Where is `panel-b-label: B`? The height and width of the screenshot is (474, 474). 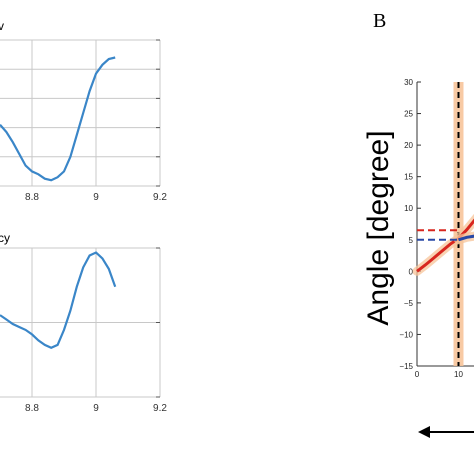 panel-b-label: B is located at coordinates (379, 21).